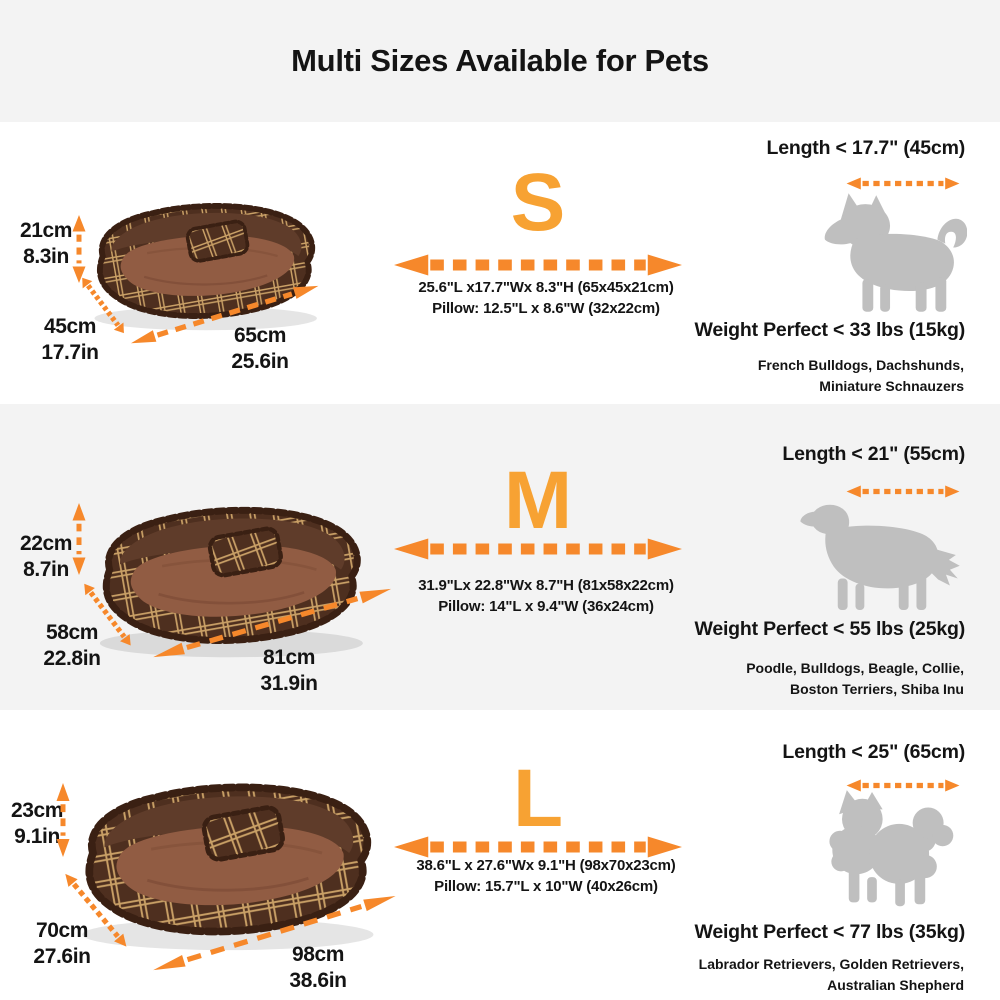  I want to click on bed-depth-label: 58cm 22.8in, so click(72, 645).